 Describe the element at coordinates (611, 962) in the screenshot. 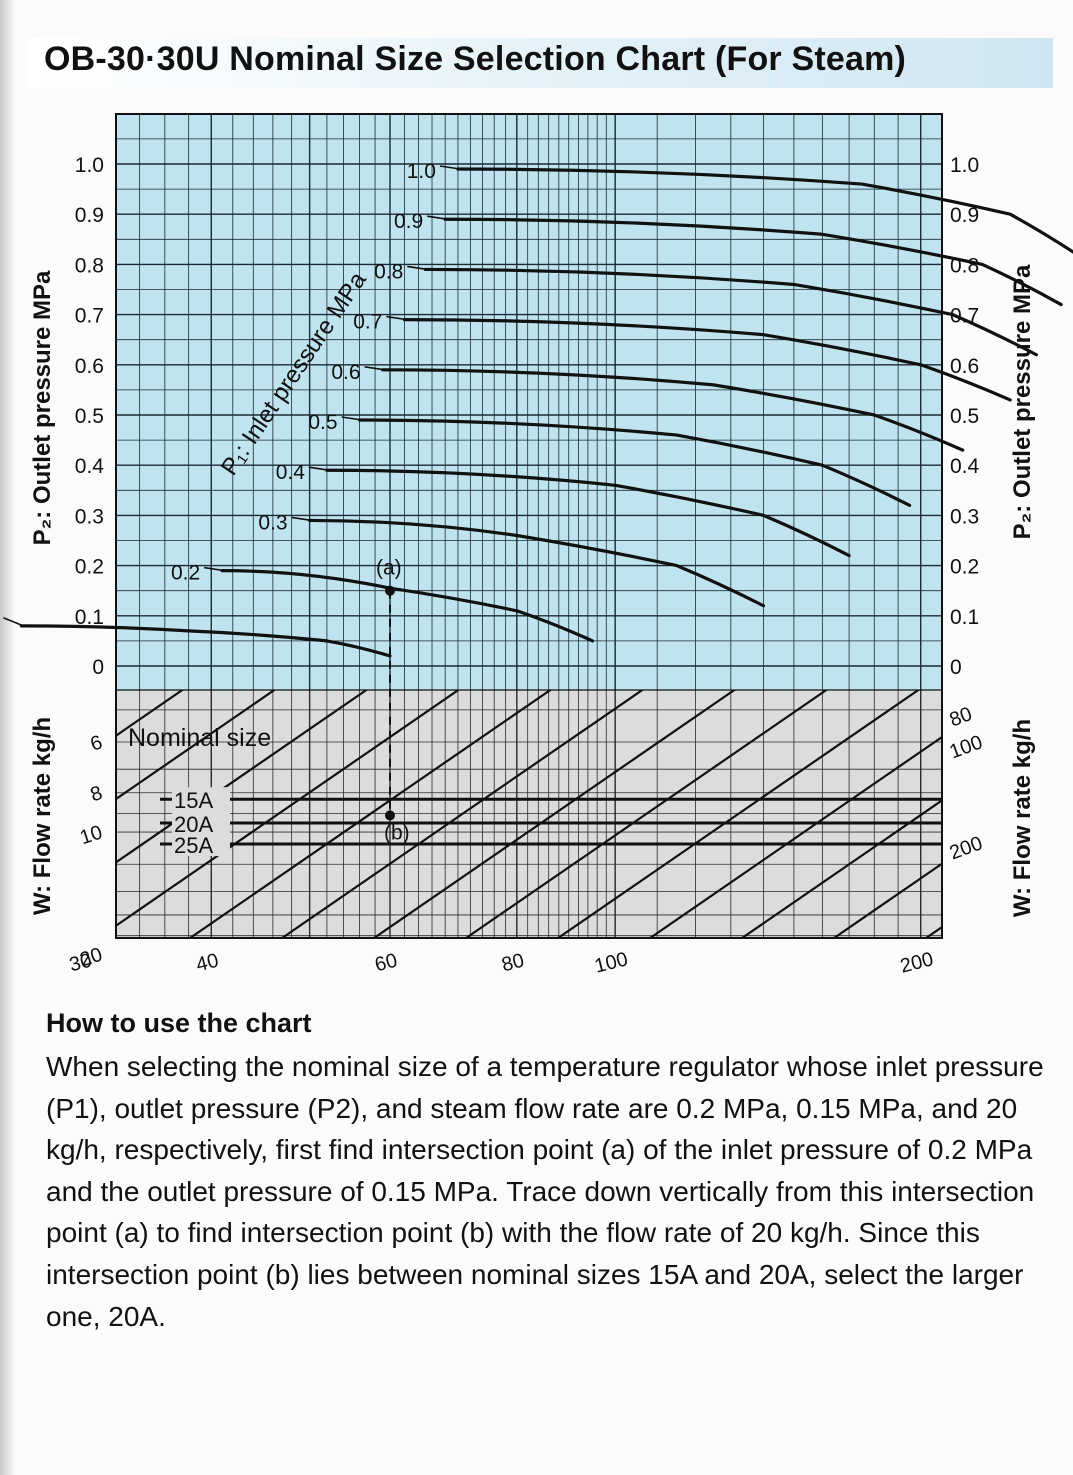

I see `x-tick-label: 100` at that location.